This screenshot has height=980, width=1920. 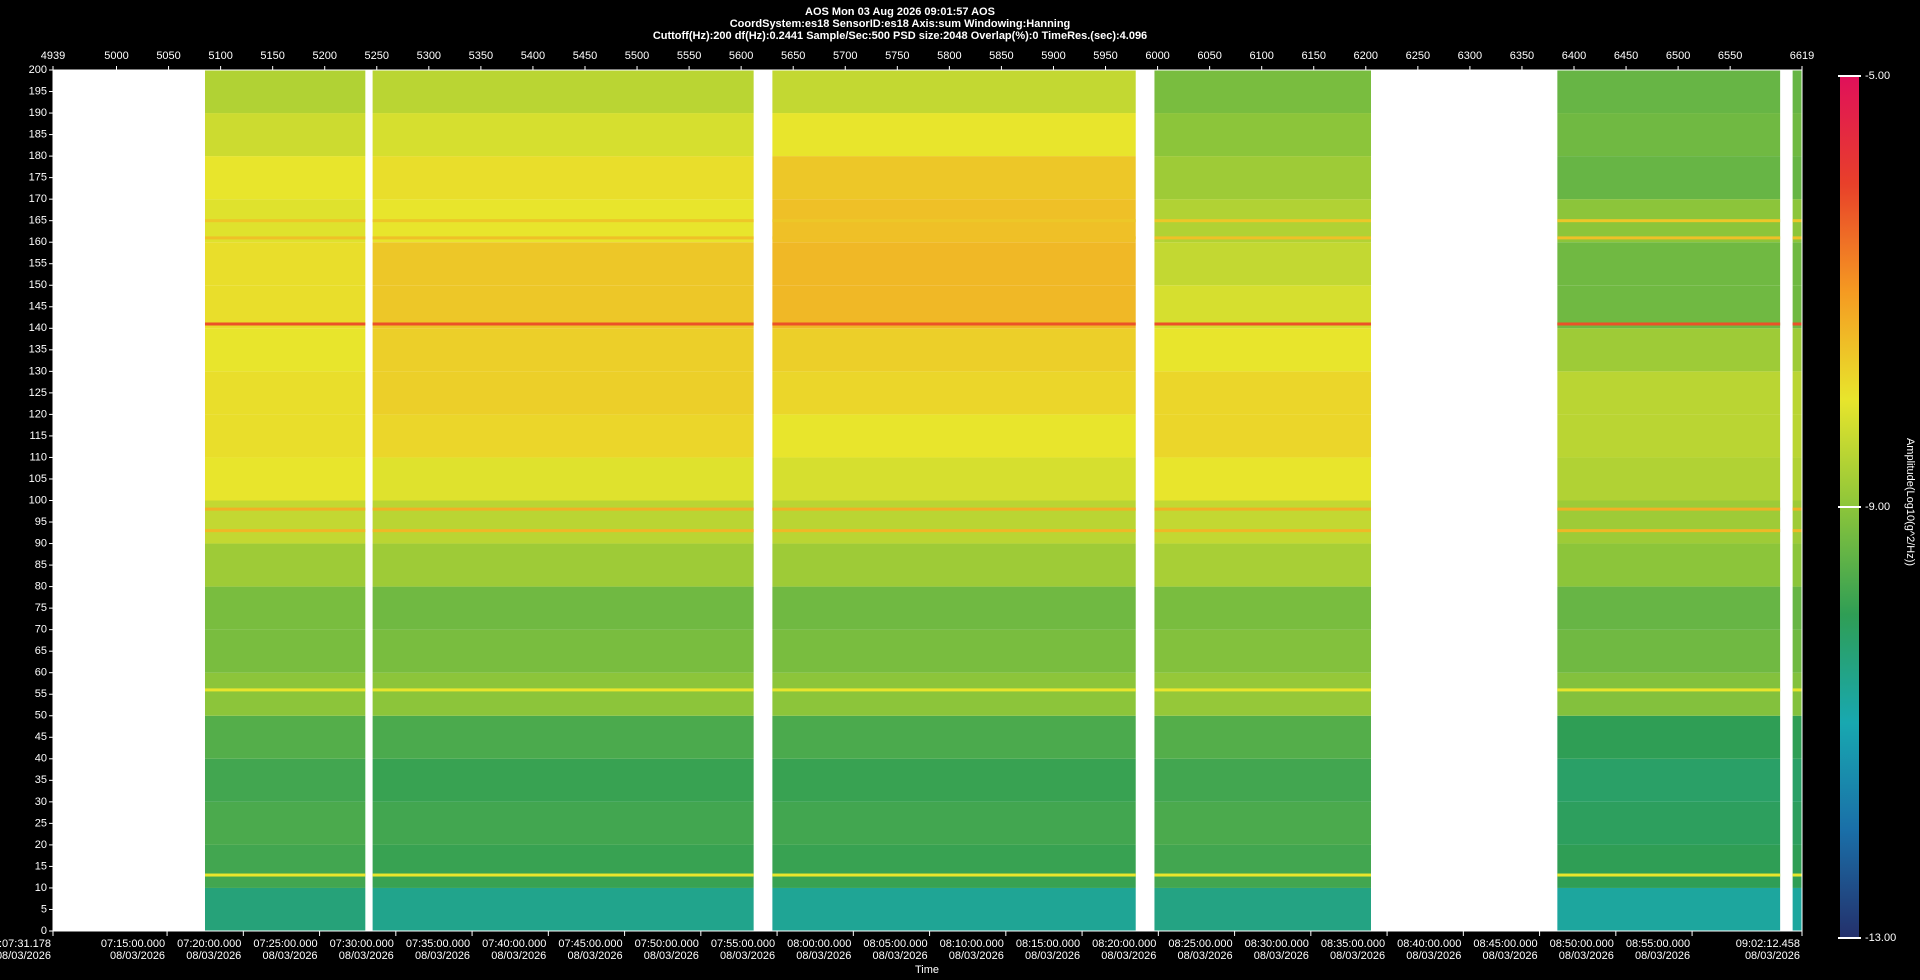 I want to click on x-tick-label: 5200, so click(x=324, y=56).